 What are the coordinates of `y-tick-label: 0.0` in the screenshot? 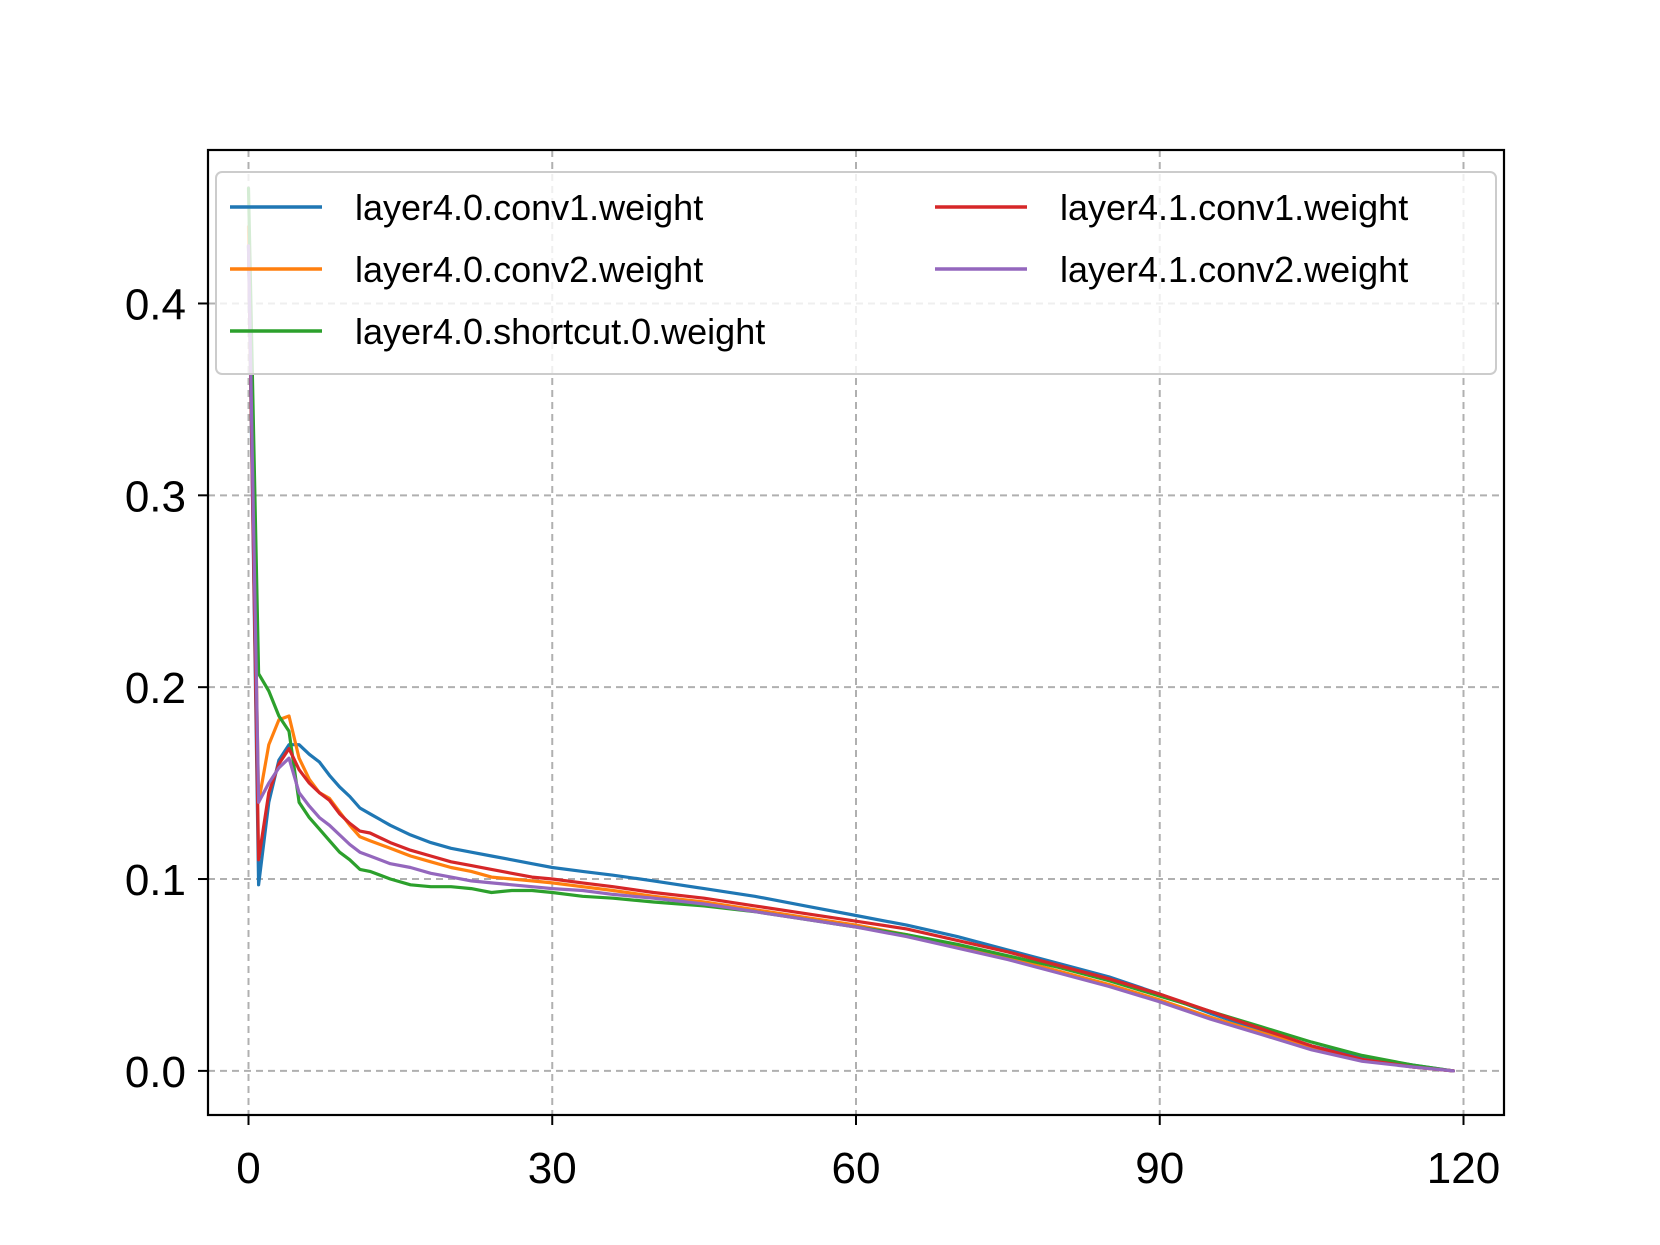 It's located at (155, 1072).